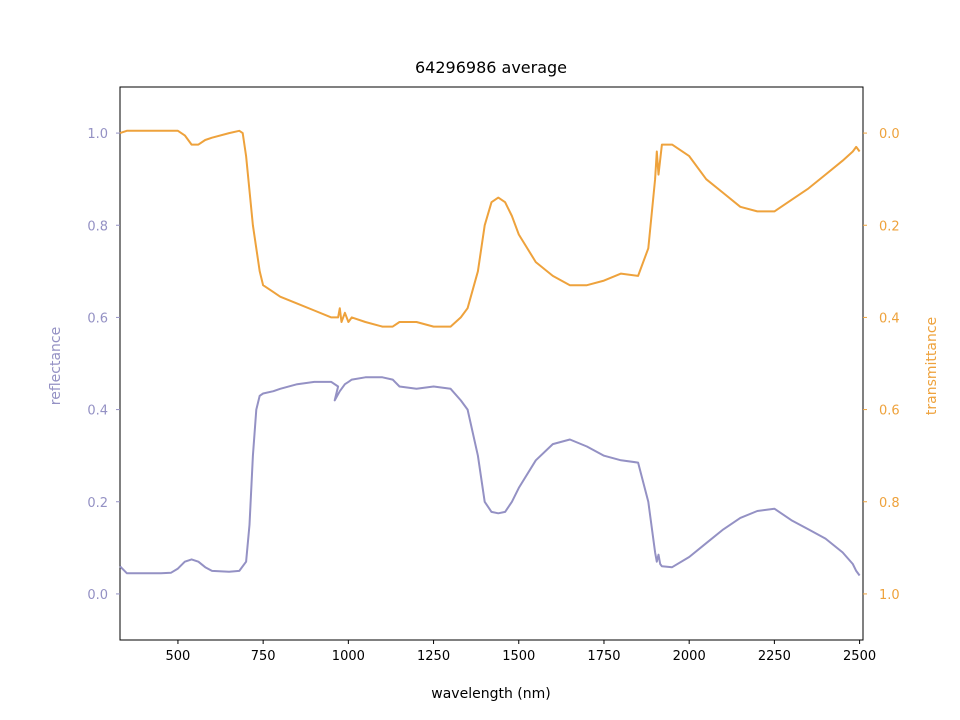  I want to click on x-tick-label: 2250, so click(774, 656).